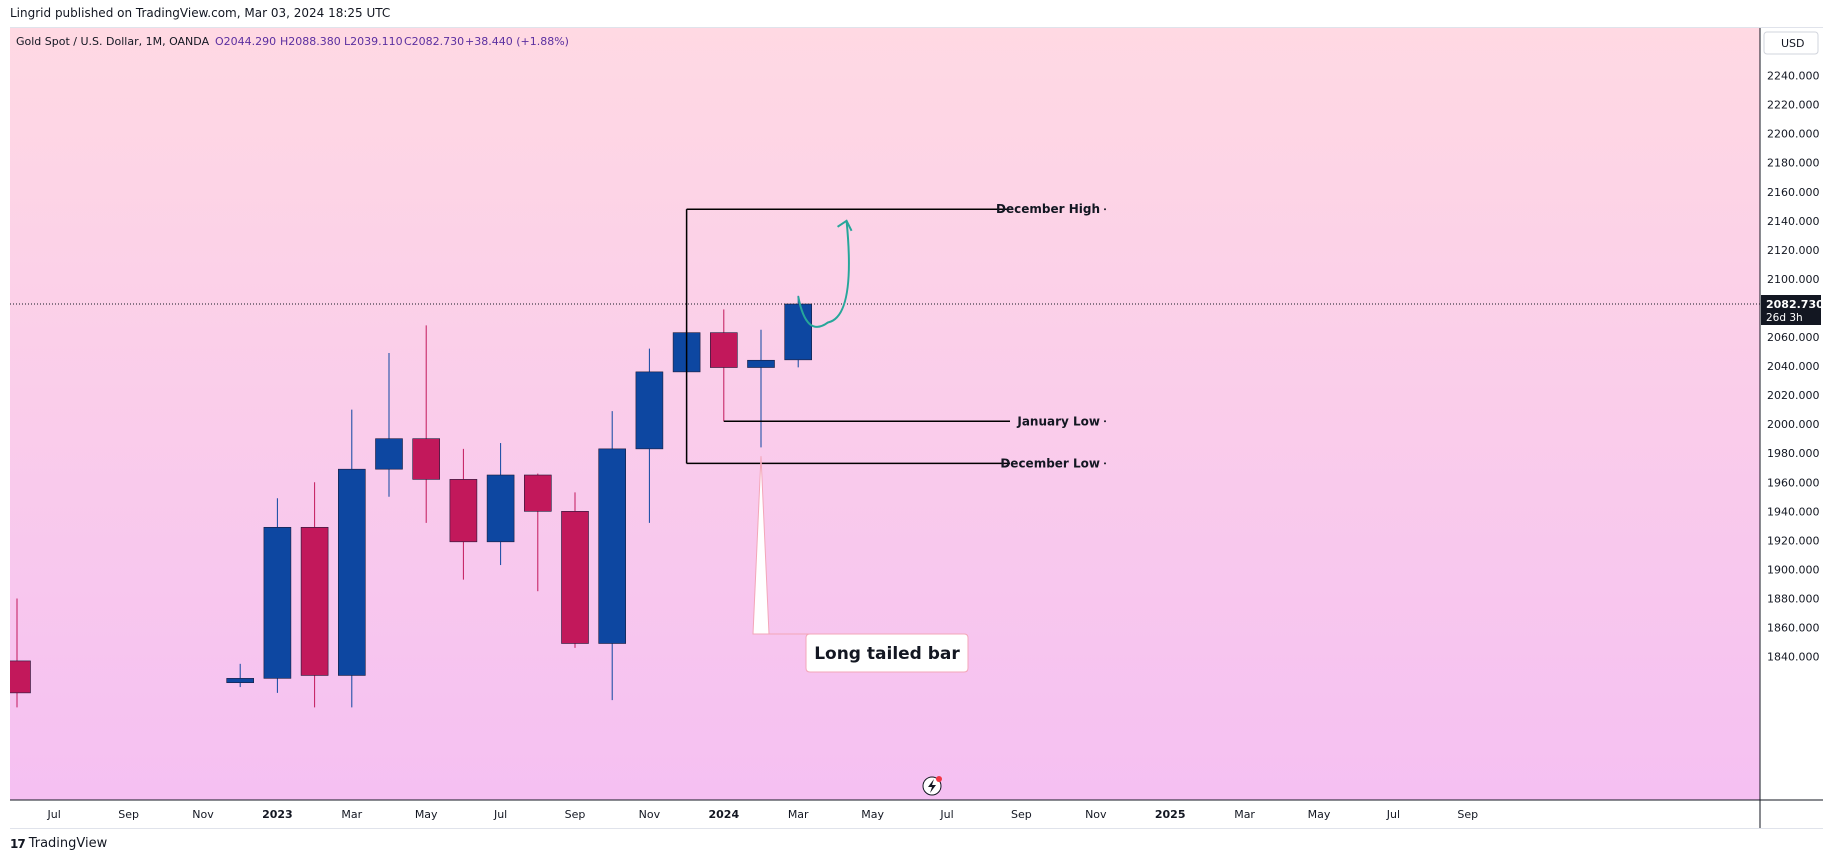 The width and height of the screenshot is (1835, 861). Describe the element at coordinates (1794, 304) in the screenshot. I see `price-tag-price: 2082.730` at that location.